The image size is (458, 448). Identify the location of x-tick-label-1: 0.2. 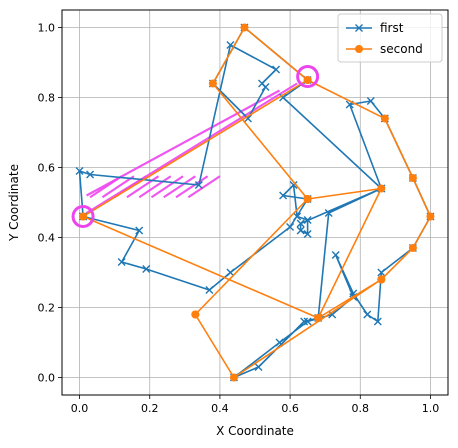
(150, 408).